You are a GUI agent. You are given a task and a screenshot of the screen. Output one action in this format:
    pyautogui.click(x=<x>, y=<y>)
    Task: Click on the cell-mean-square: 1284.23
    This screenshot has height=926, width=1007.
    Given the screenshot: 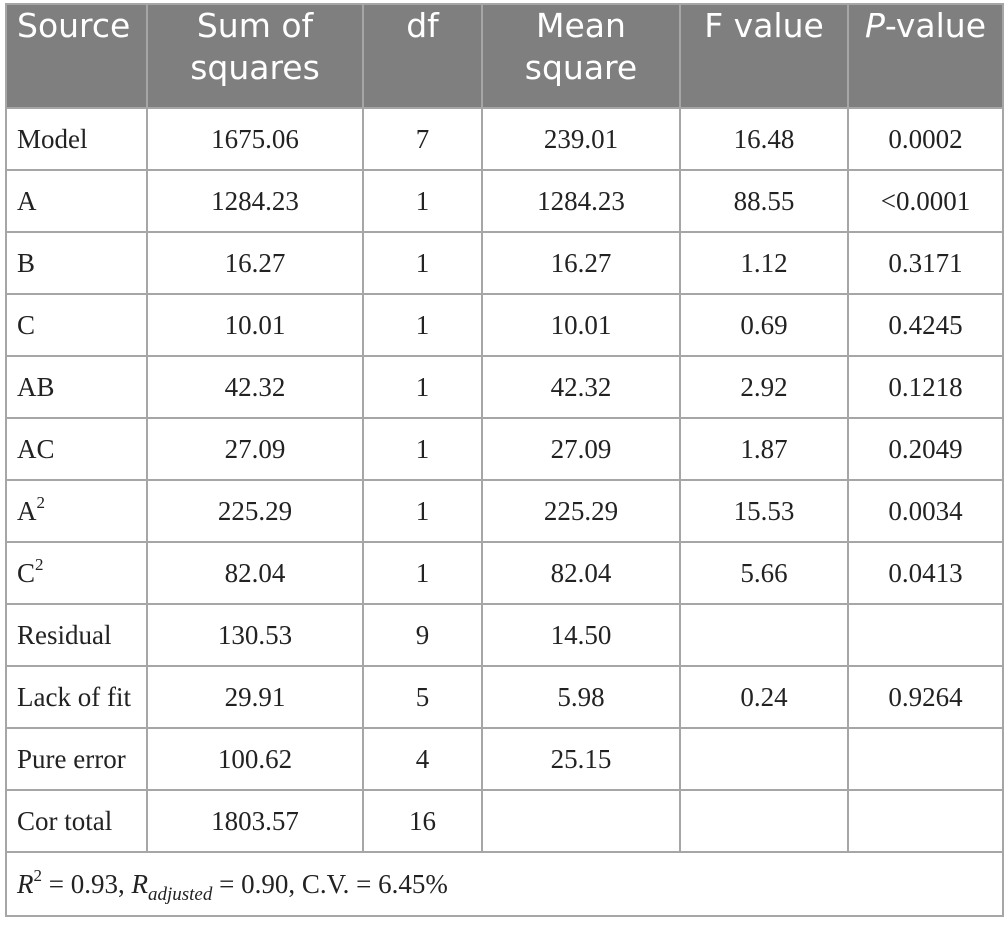 What is the action you would take?
    pyautogui.click(x=581, y=201)
    